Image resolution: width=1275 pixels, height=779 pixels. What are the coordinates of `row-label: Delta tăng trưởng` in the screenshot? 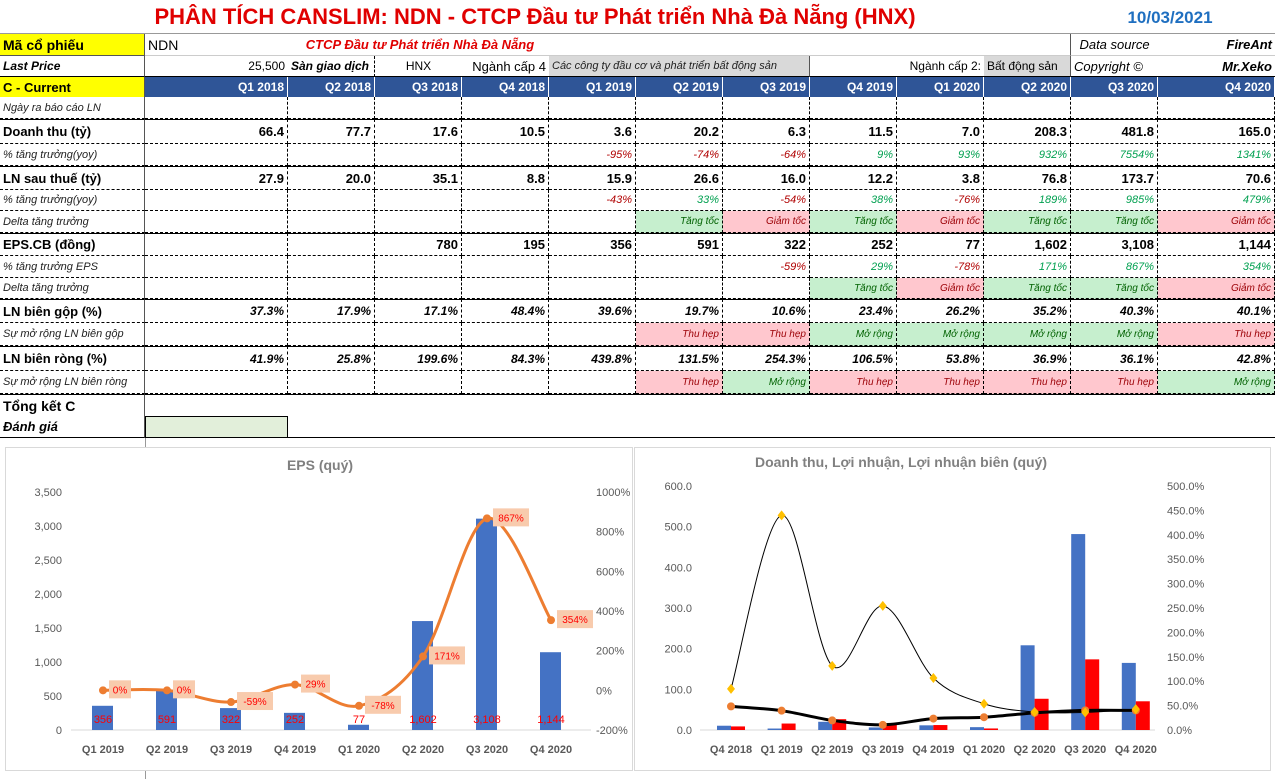 It's located at (72, 288).